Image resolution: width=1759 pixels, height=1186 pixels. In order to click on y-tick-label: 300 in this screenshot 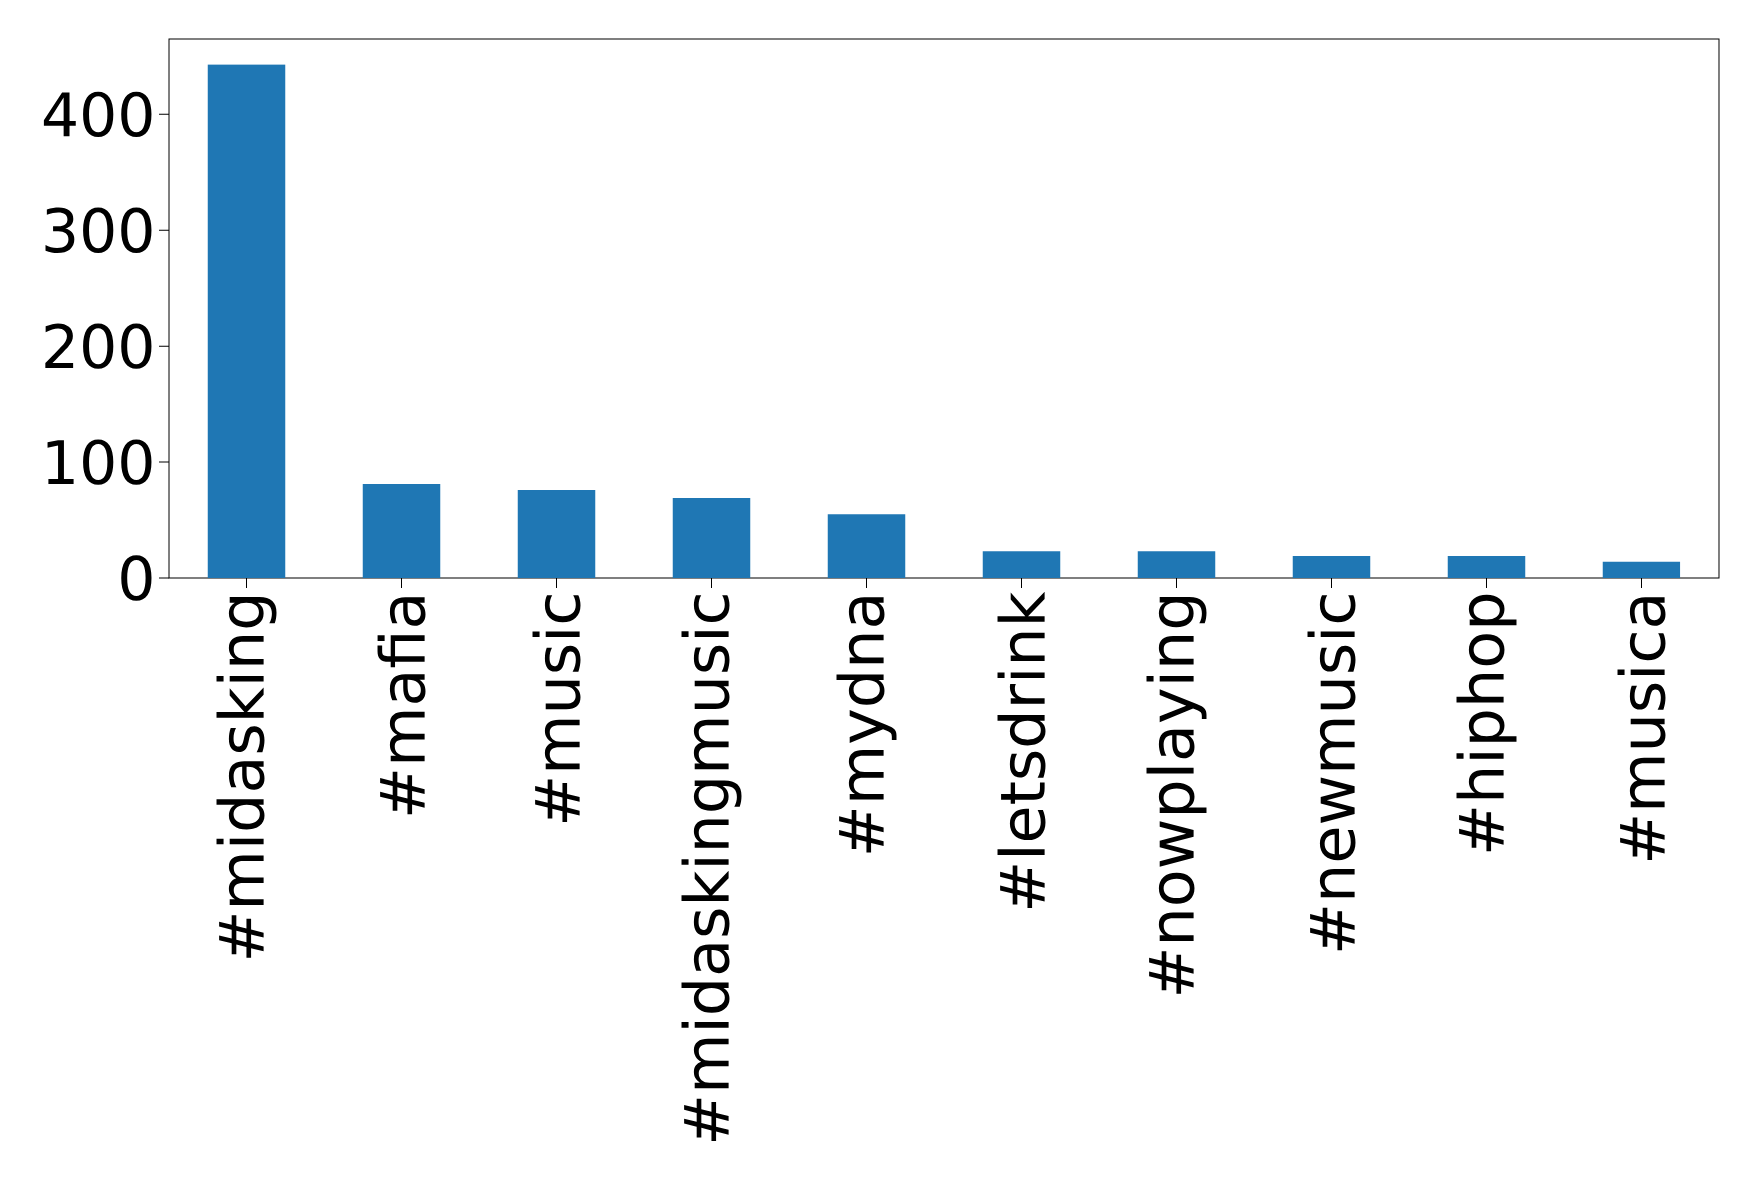, I will do `click(98, 230)`.